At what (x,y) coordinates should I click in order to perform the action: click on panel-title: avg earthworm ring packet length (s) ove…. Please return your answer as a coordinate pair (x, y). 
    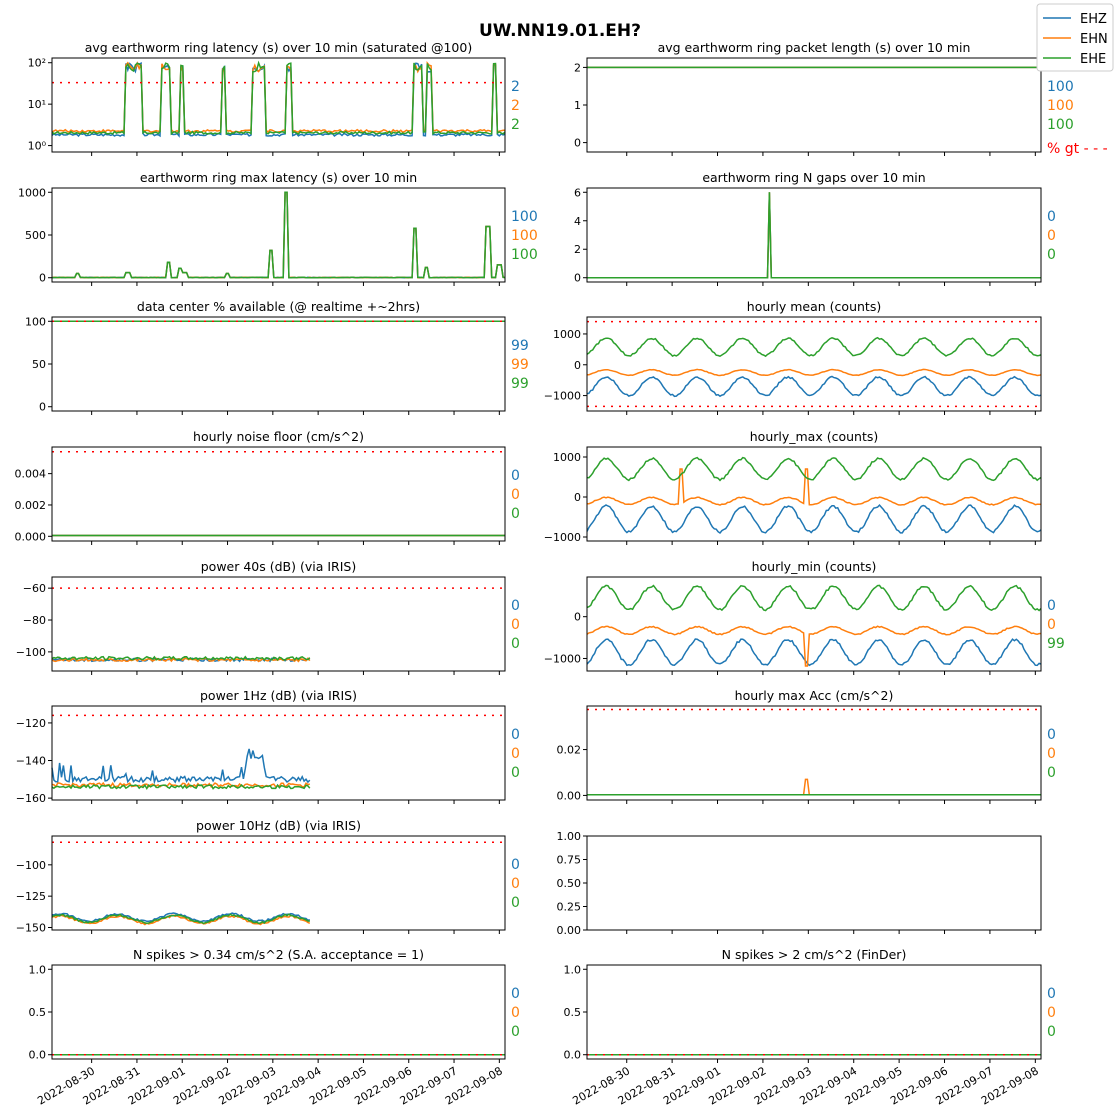
    Looking at the image, I should click on (814, 47).